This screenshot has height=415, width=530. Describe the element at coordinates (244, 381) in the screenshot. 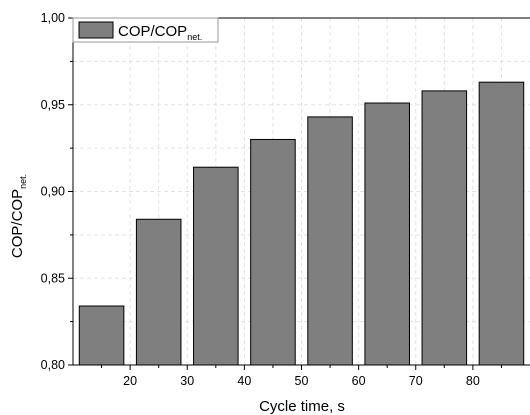

I see `x-tick-label: 40` at that location.